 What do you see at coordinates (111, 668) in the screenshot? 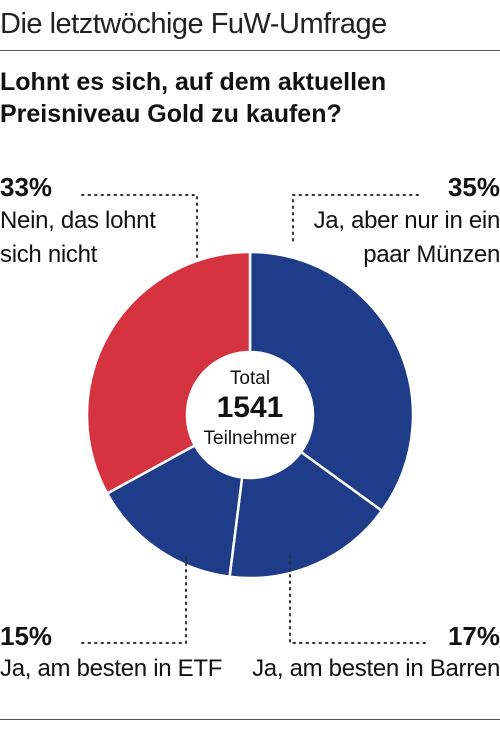
I see `label-etf: Ja, am besten in ETF` at bounding box center [111, 668].